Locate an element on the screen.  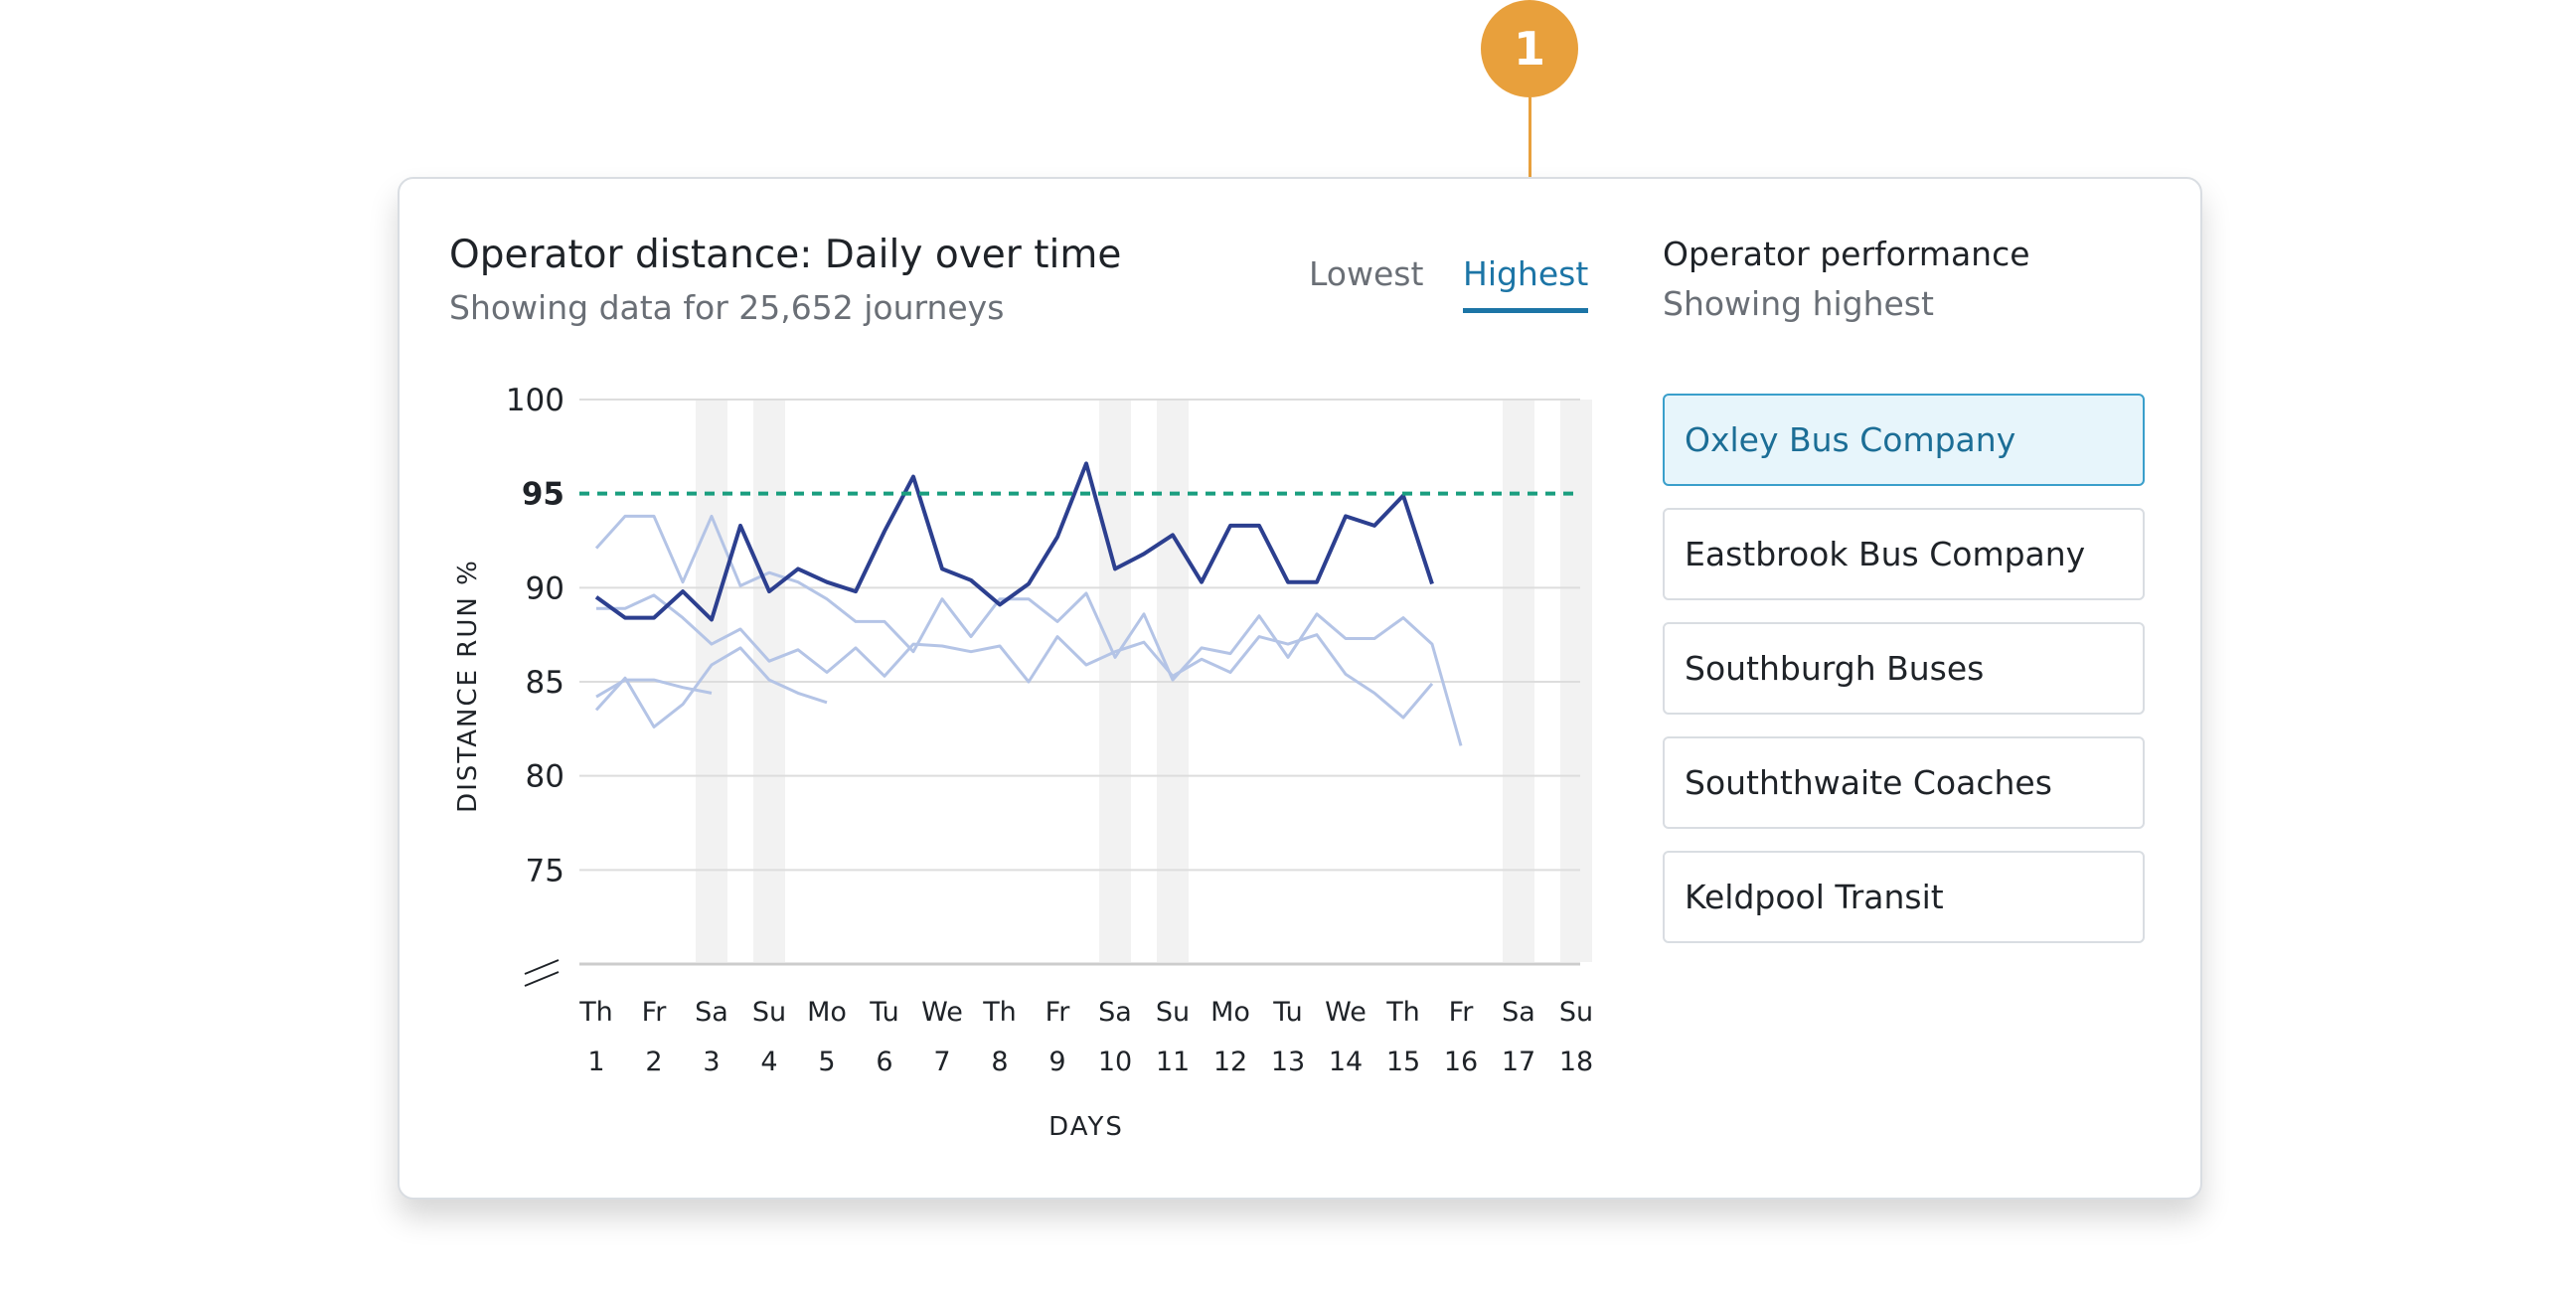
y-tick-label-95: 95 is located at coordinates (543, 495).